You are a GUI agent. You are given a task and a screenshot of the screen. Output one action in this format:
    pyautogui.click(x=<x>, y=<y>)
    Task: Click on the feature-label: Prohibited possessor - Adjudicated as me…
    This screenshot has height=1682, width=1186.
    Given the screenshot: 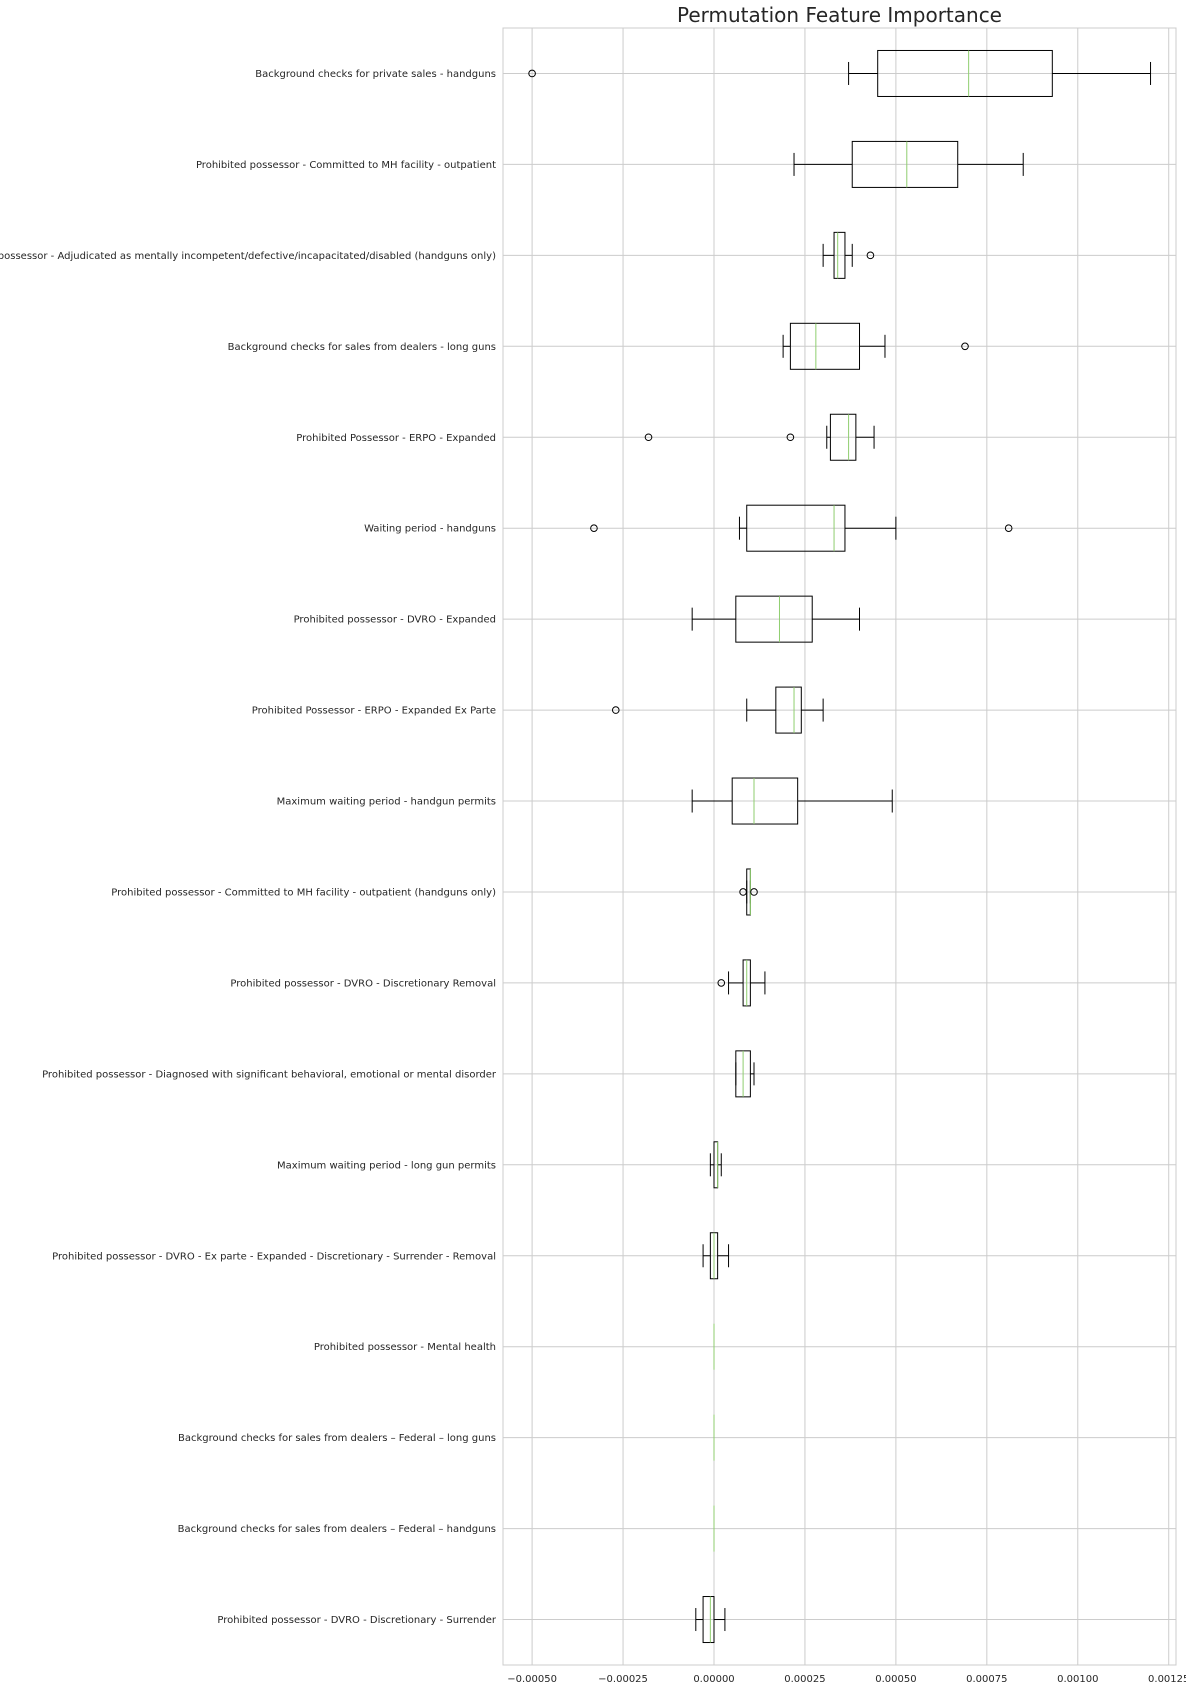 What is the action you would take?
    pyautogui.click(x=248, y=256)
    